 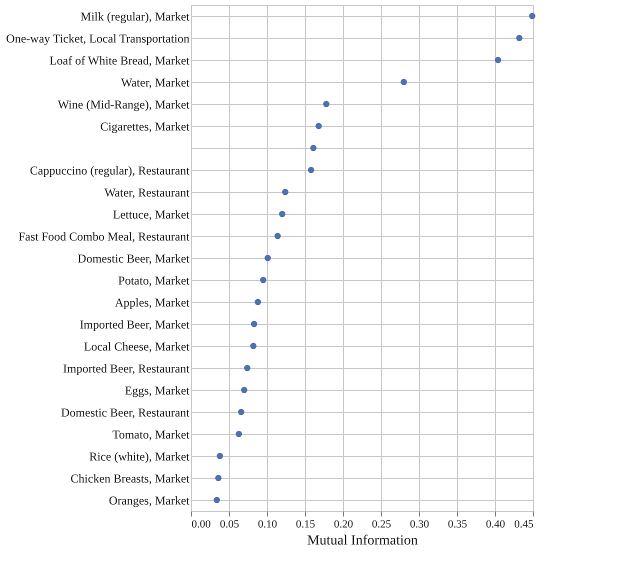 I want to click on y-tick-label: Chicken Breasts, Market, so click(x=130, y=479).